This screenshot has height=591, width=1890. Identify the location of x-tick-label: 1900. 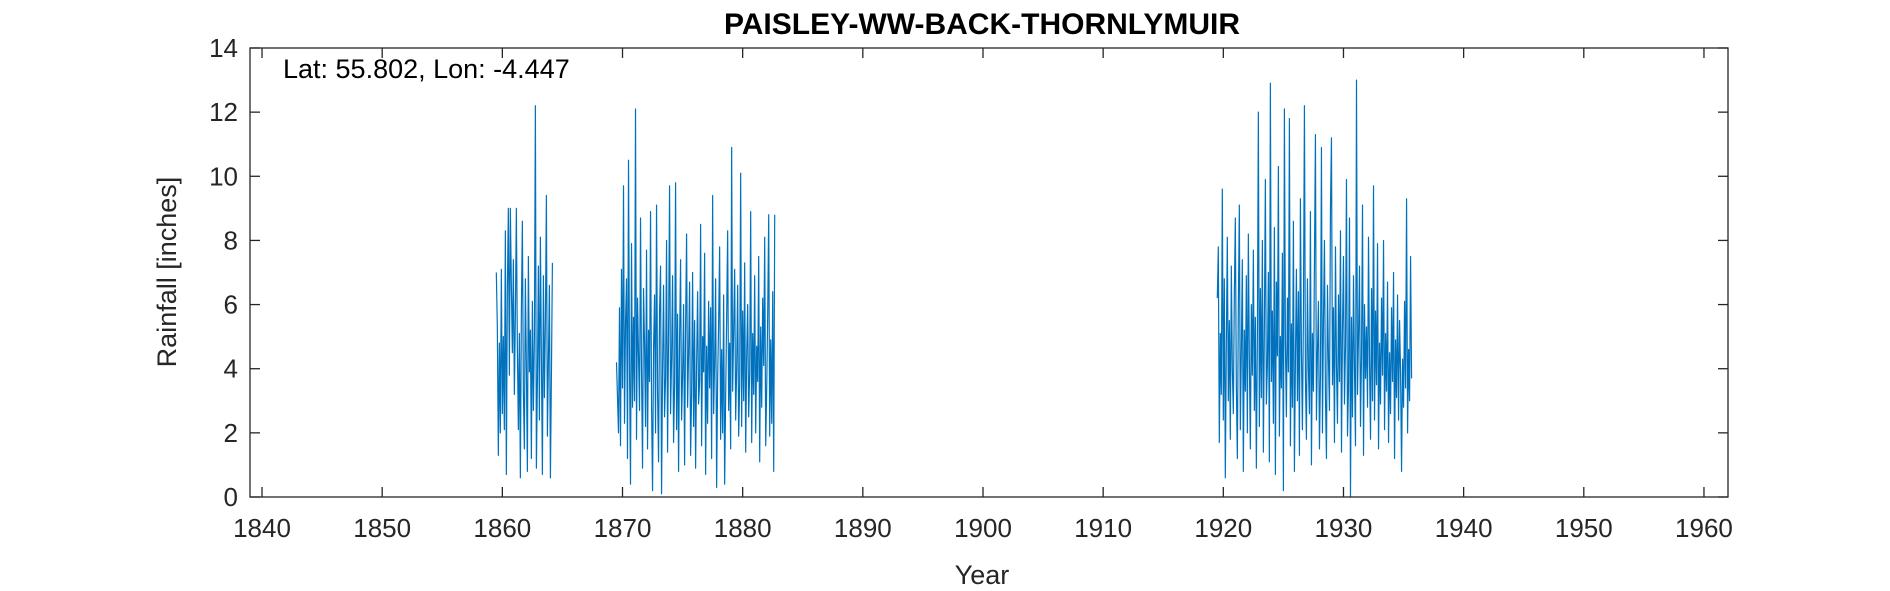
(983, 528).